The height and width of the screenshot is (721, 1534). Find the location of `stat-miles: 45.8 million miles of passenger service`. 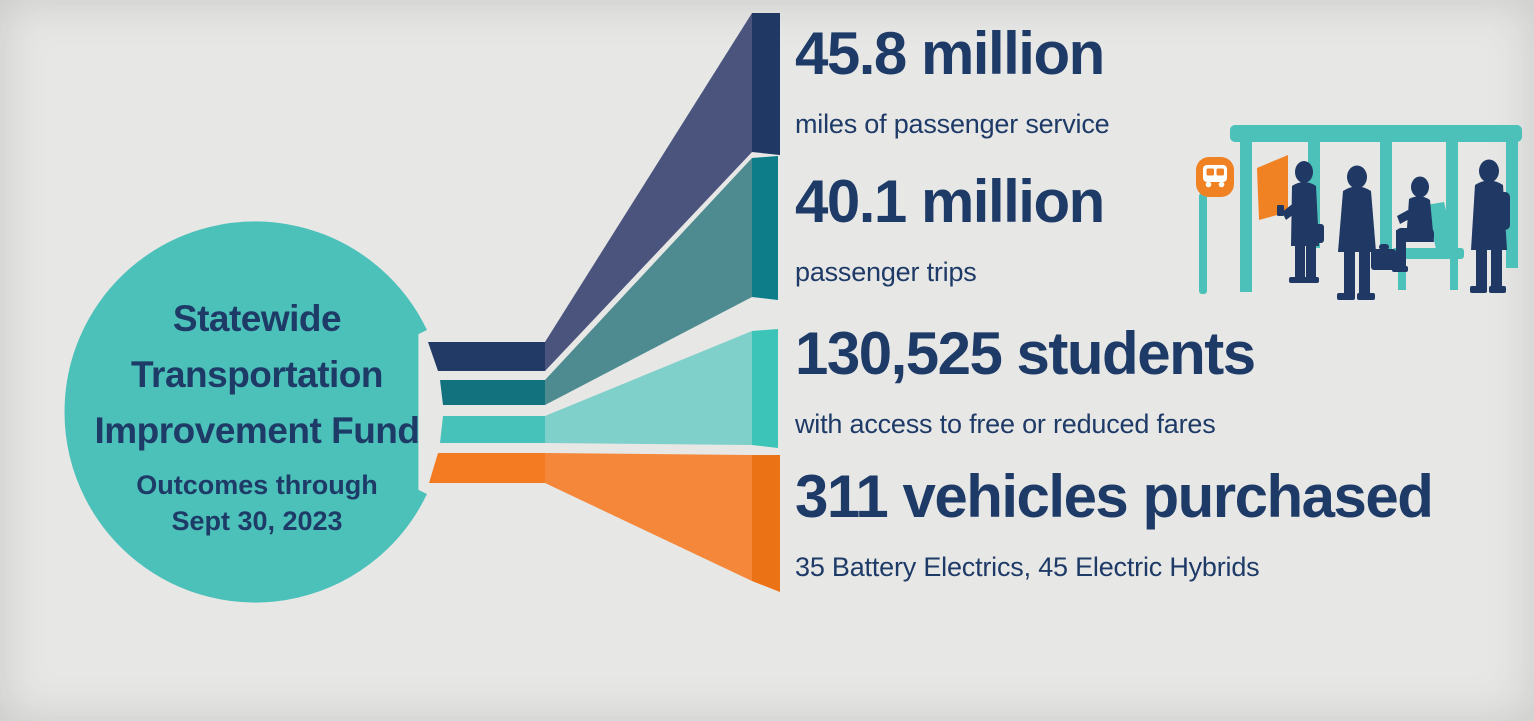

stat-miles: 45.8 million miles of passenger service is located at coordinates (952, 80).